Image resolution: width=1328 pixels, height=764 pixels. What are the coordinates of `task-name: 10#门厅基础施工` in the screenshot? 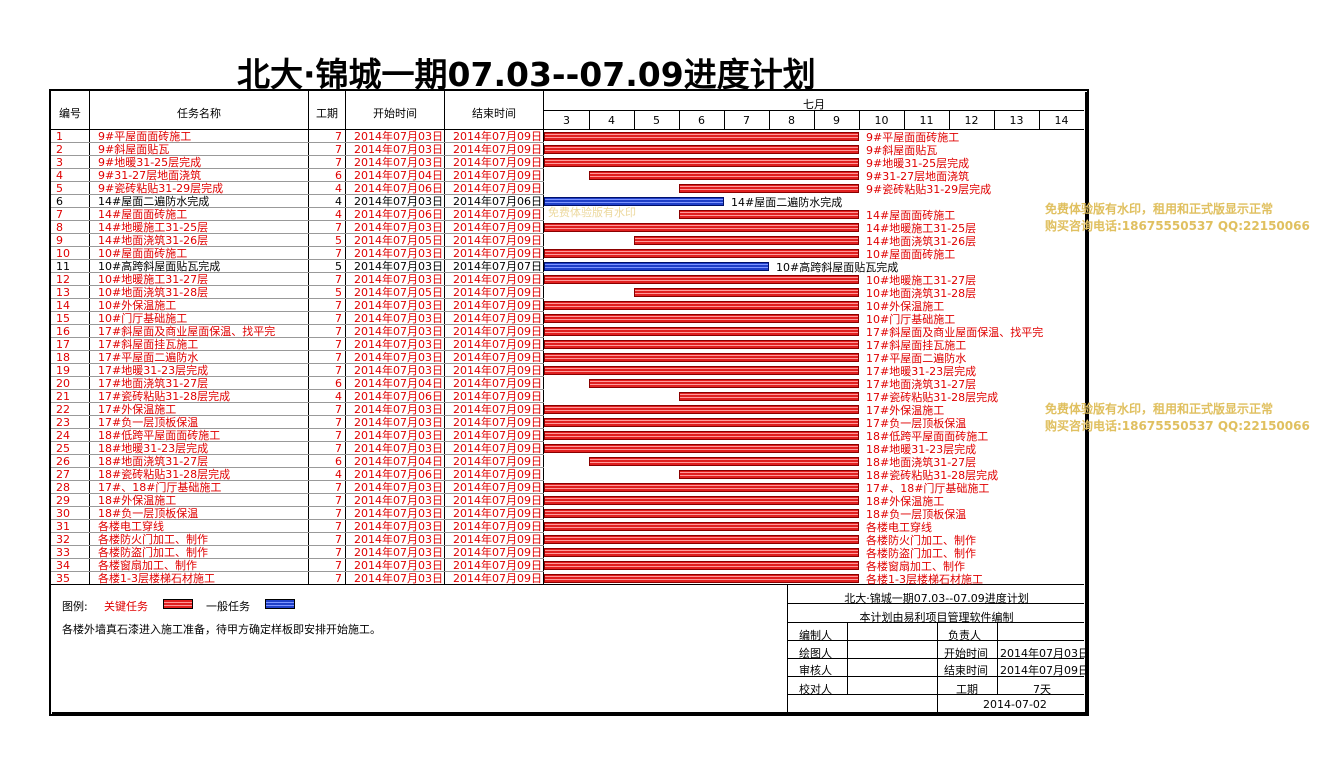 It's located at (143, 318).